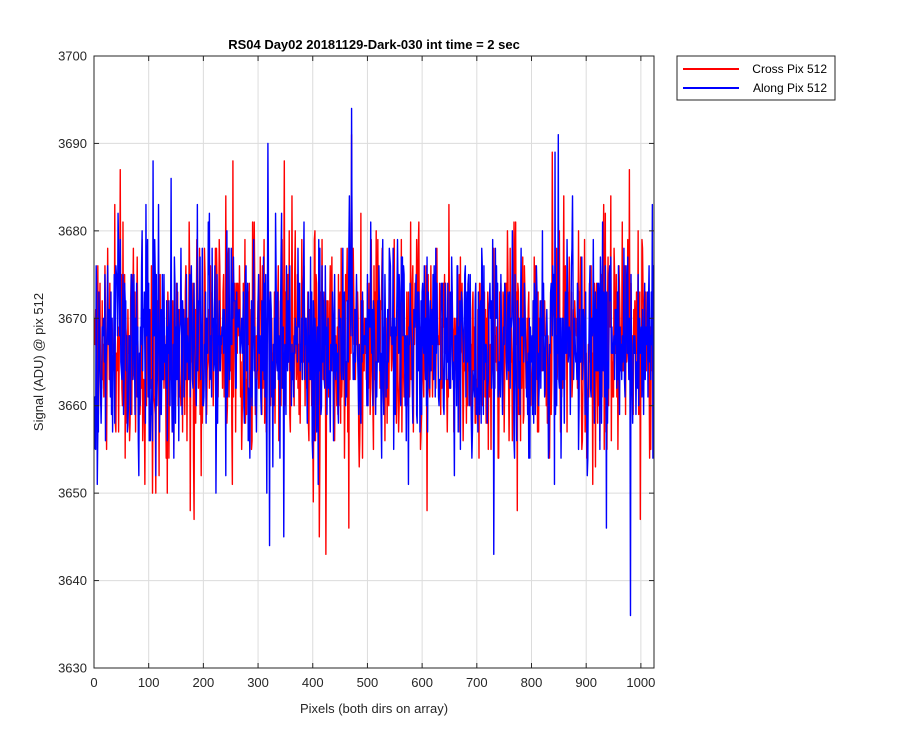  I want to click on y-tick-label: 3660, so click(72, 405).